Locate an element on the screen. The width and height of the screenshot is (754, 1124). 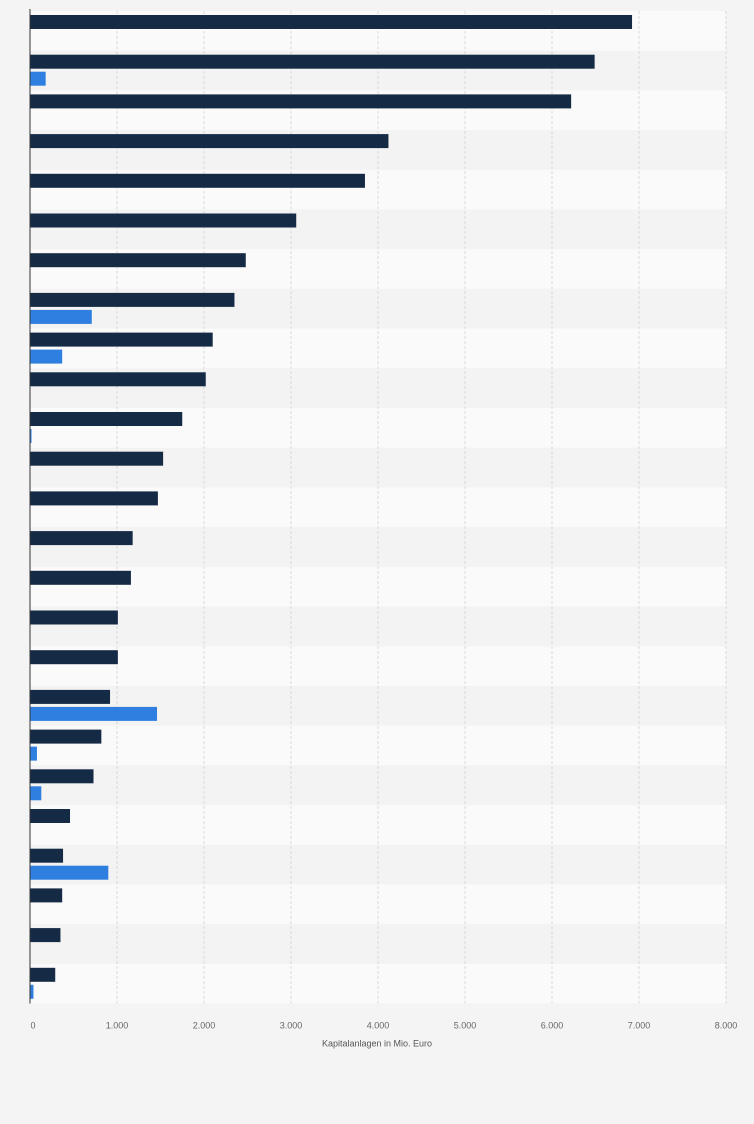
x-tick-label: 3.000 is located at coordinates (291, 1026).